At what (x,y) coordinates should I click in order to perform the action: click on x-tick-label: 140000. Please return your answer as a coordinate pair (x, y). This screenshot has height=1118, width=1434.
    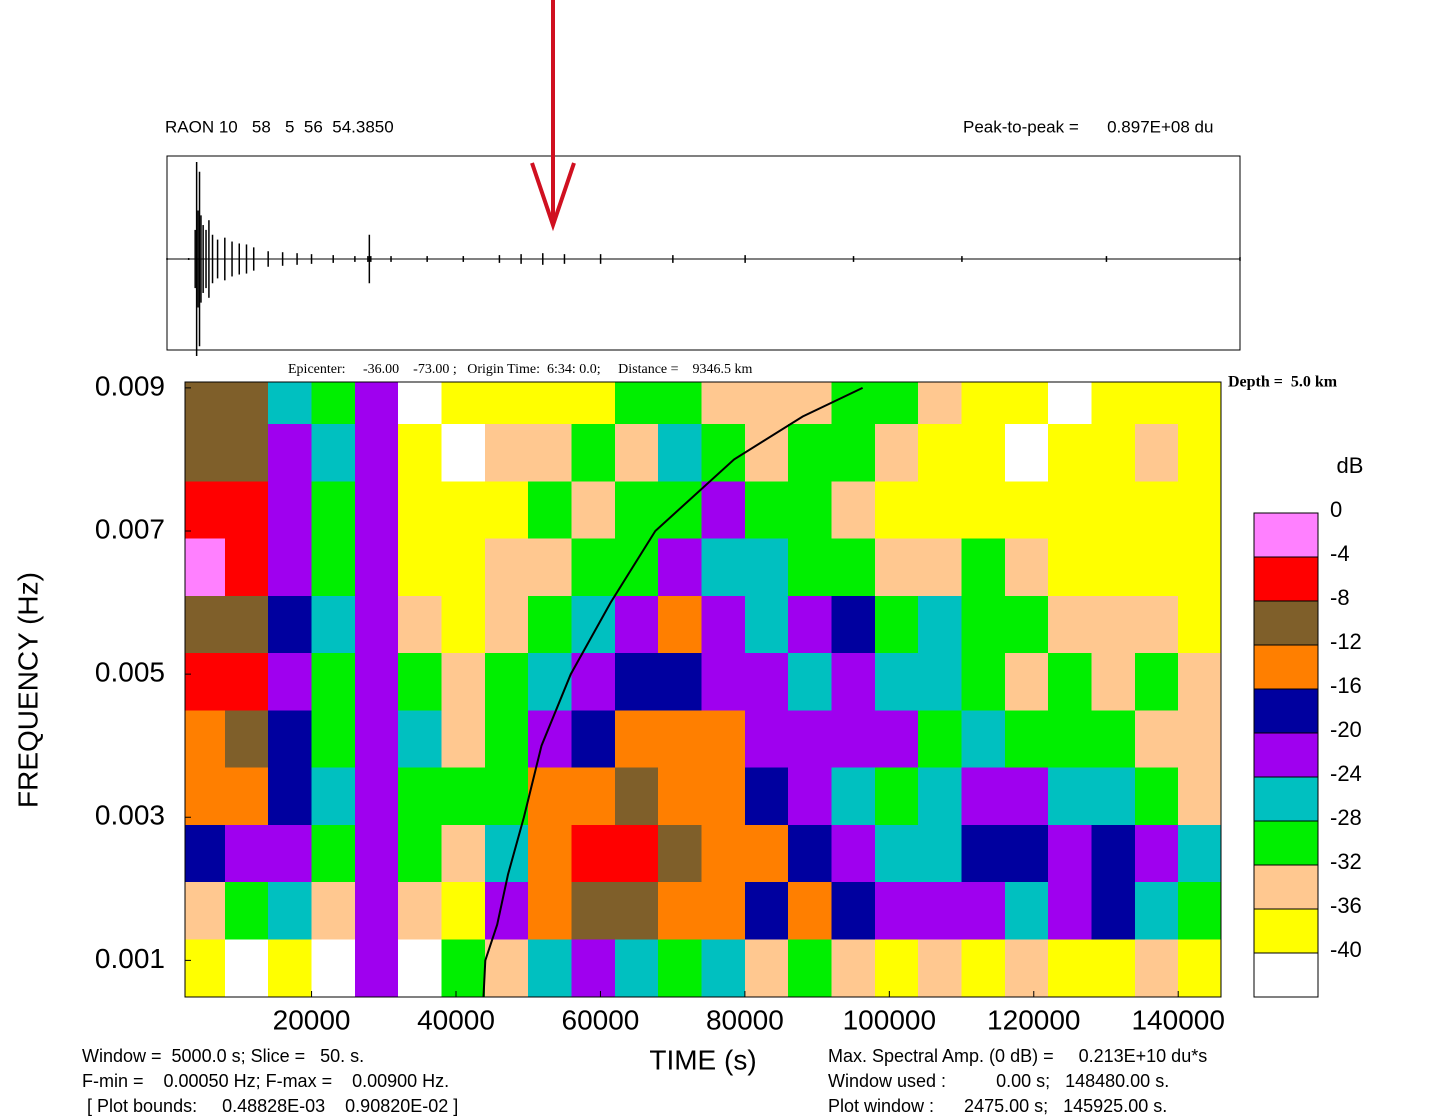
    Looking at the image, I should click on (1177, 1019).